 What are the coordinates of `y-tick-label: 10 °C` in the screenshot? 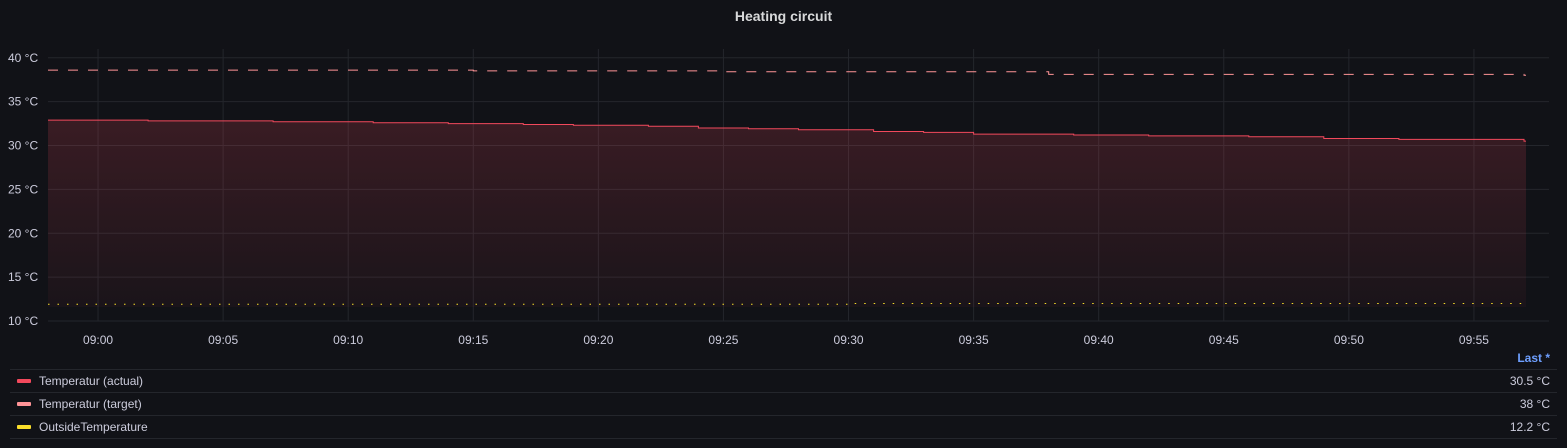 It's located at (23, 321).